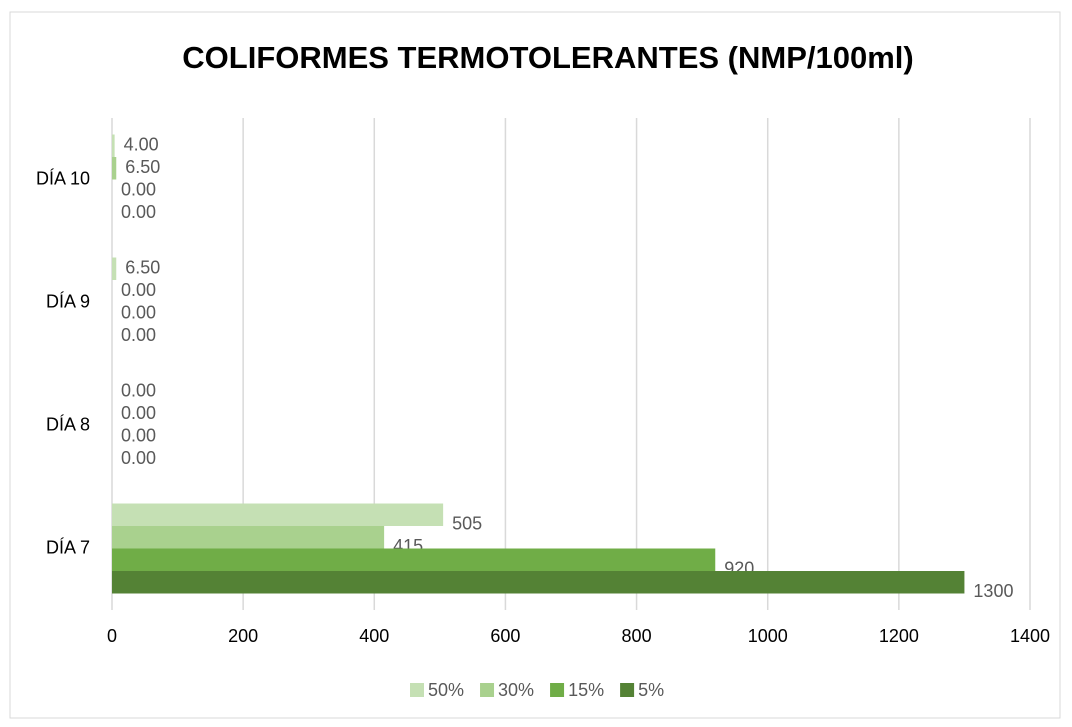 This screenshot has width=1072, height=727. I want to click on x-tick-label: 1000, so click(768, 636).